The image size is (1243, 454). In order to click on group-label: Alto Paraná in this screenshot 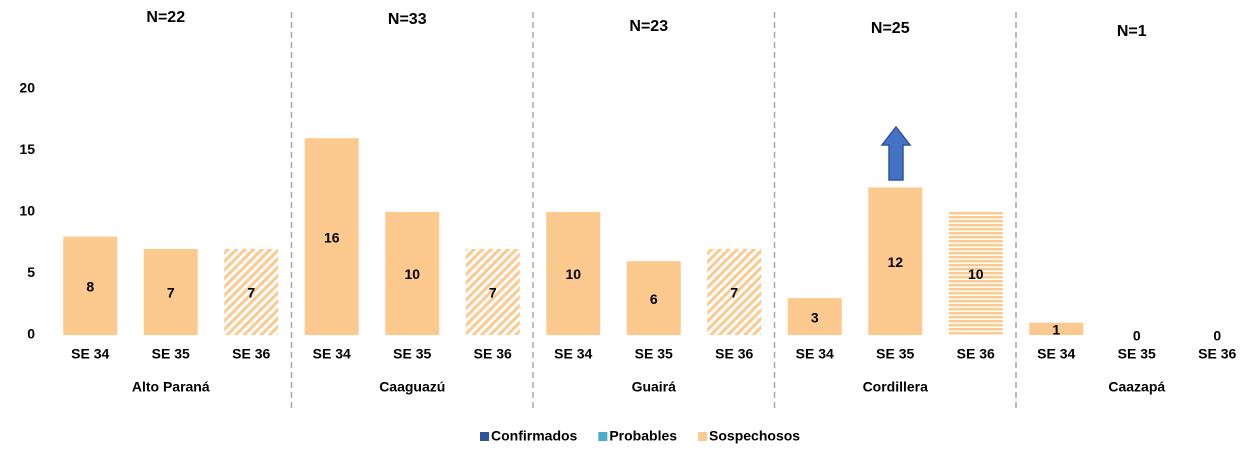, I will do `click(171, 387)`.